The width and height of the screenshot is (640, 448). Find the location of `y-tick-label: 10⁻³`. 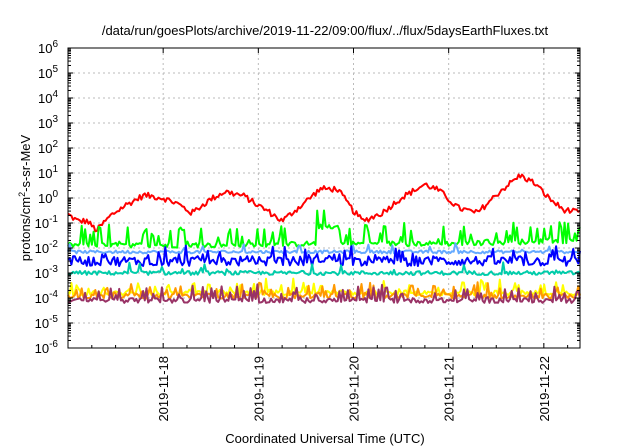

y-tick-label: 10⁻³ is located at coordinates (47, 272).